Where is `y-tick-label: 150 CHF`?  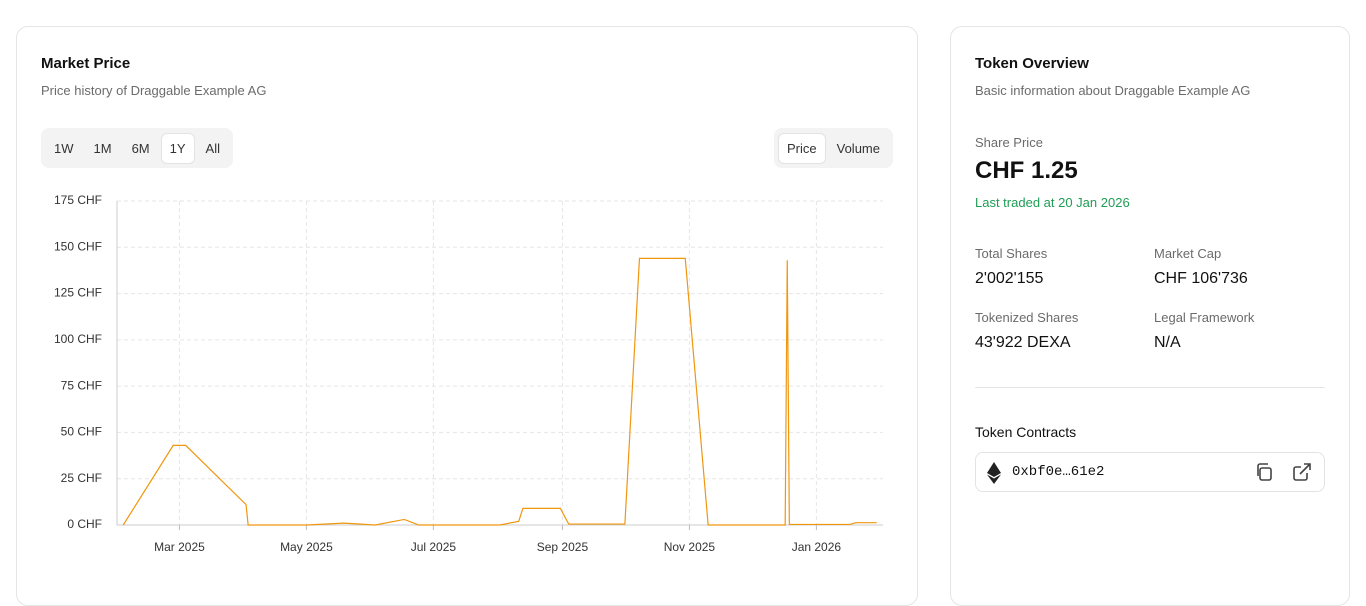
y-tick-label: 150 CHF is located at coordinates (78, 246).